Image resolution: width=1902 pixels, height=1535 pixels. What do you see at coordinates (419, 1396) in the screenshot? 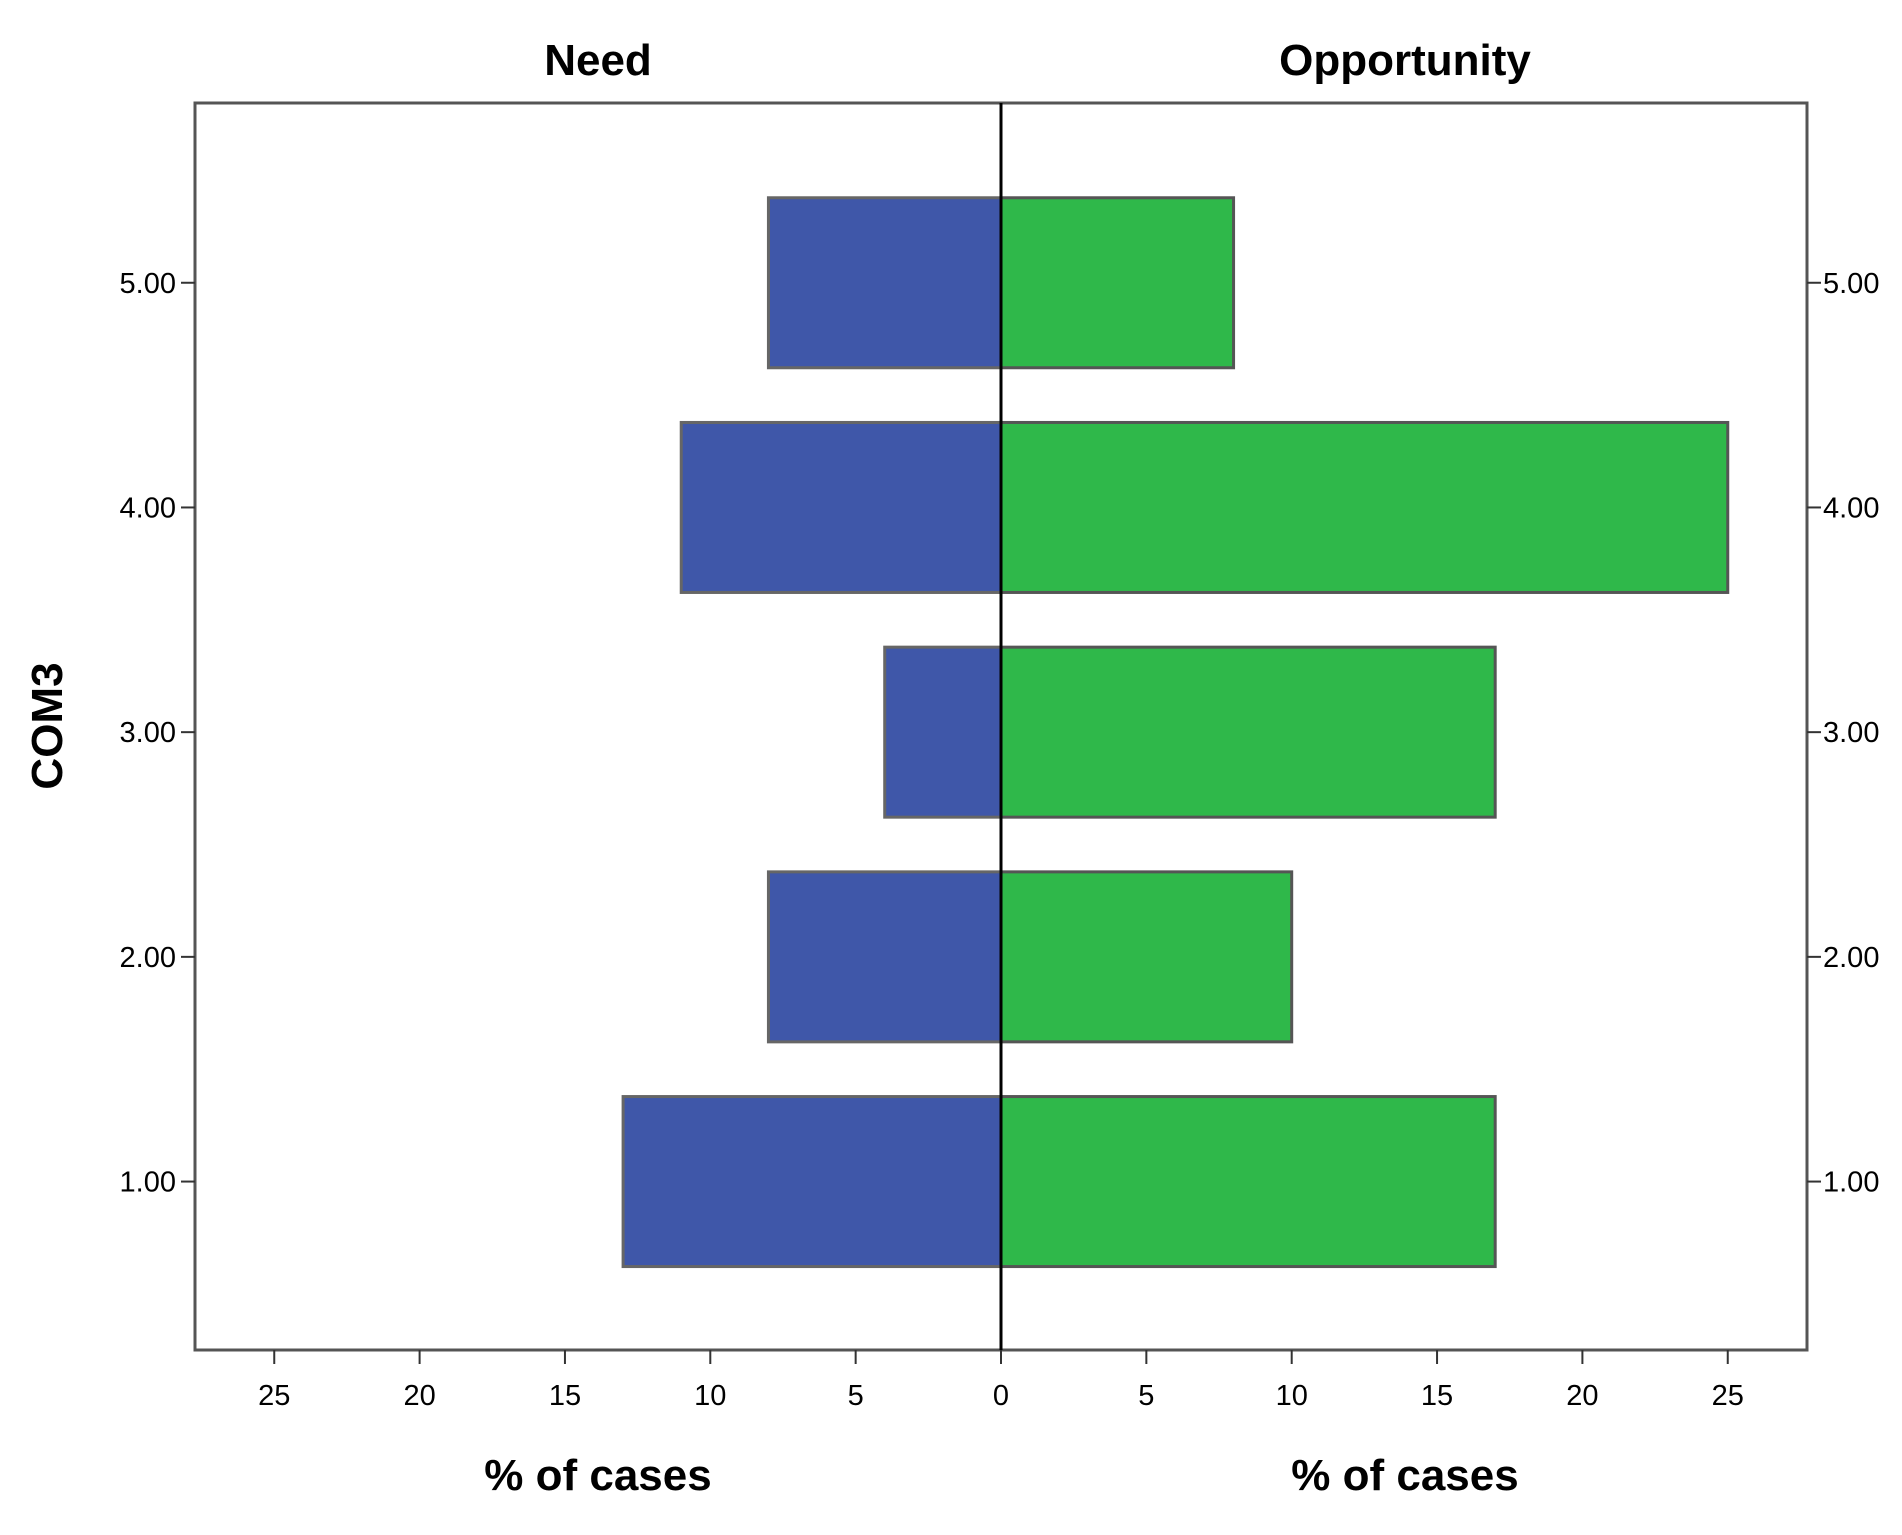
I see `x-tick-label-left: 20` at bounding box center [419, 1396].